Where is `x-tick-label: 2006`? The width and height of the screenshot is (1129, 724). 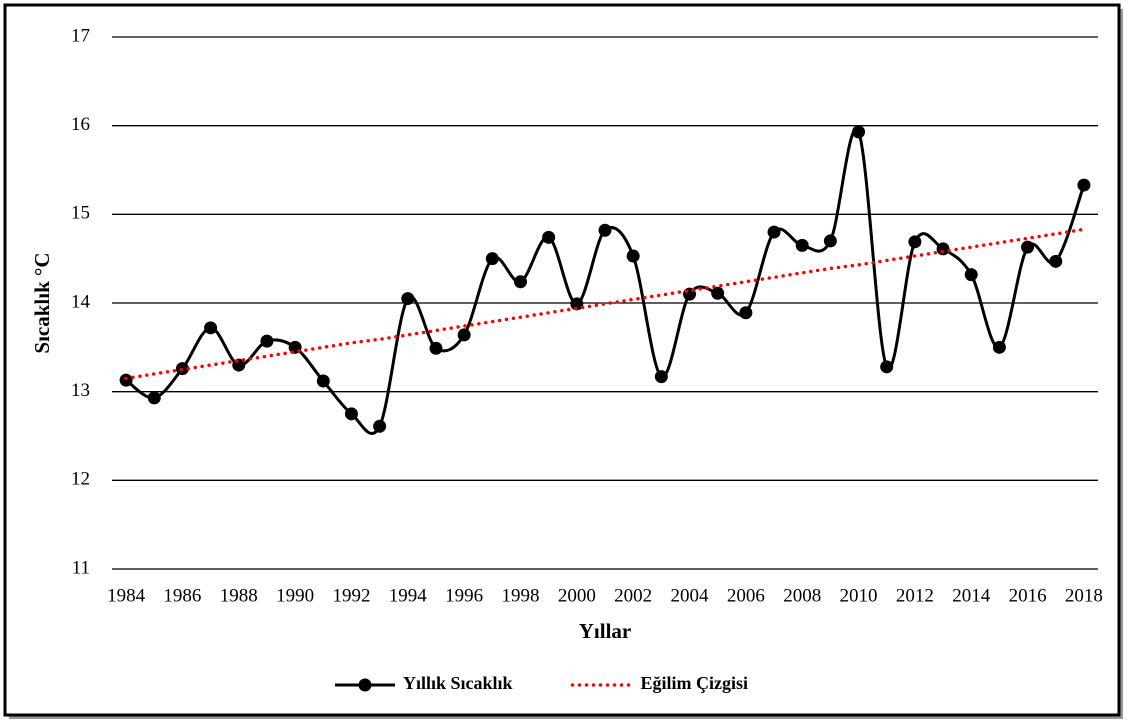 x-tick-label: 2006 is located at coordinates (746, 595).